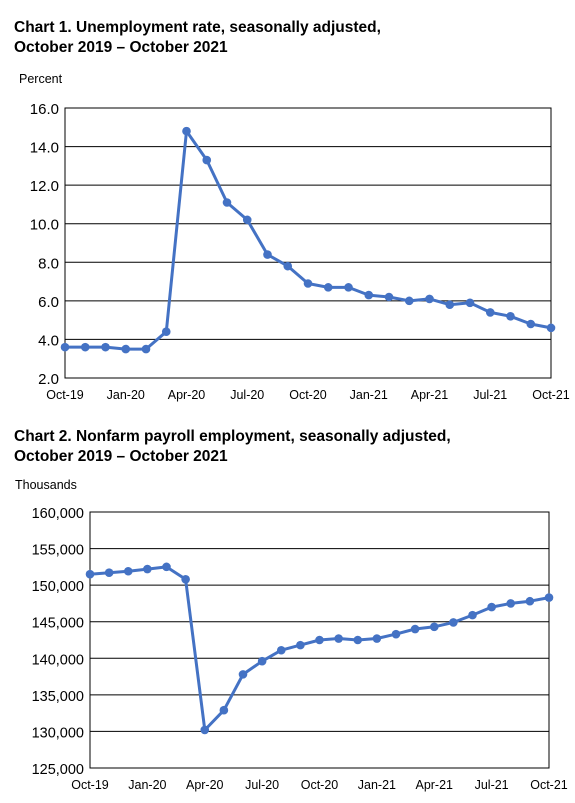 The image size is (575, 803). What do you see at coordinates (492, 785) in the screenshot?
I see `chart2-x-tick-label: Jul-21` at bounding box center [492, 785].